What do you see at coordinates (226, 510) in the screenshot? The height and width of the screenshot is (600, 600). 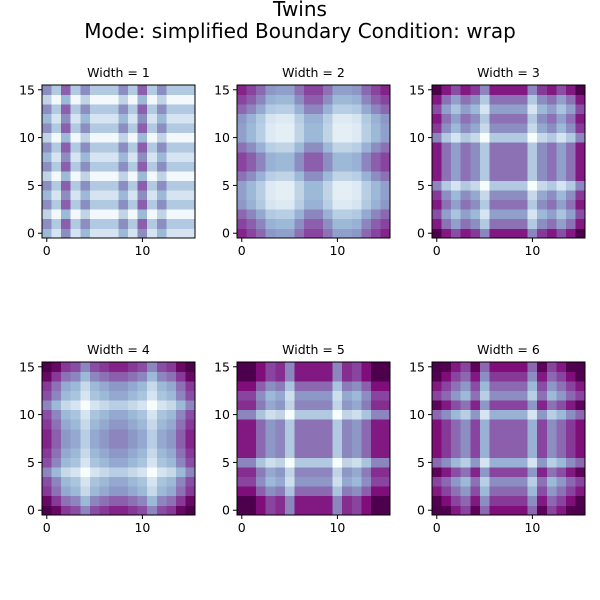 I see `y-tick-label: 0` at bounding box center [226, 510].